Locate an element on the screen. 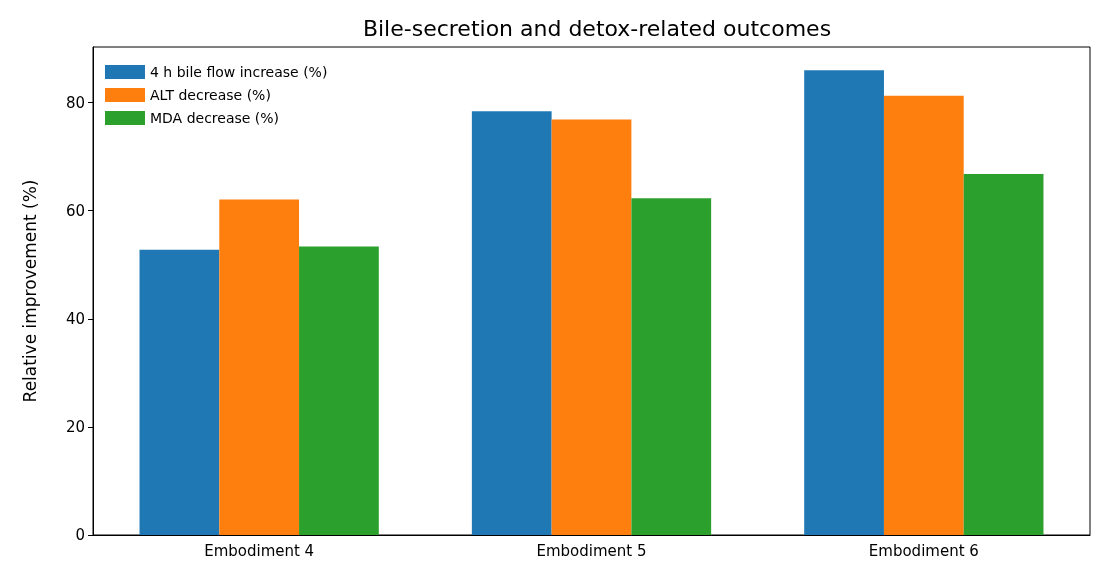 This screenshot has width=1104, height=570. y-tick-label: 60 is located at coordinates (75, 210).